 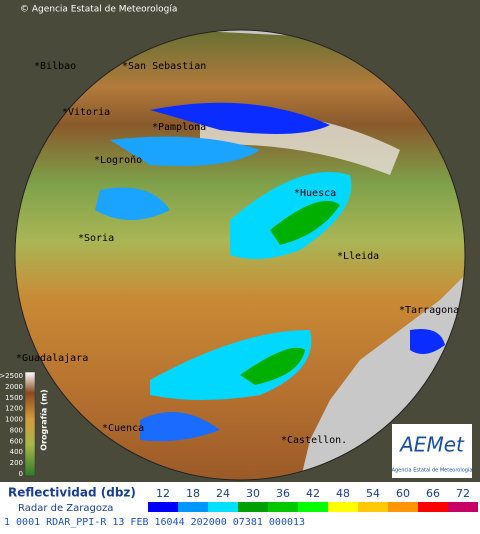 What do you see at coordinates (403, 493) in the screenshot?
I see `legend-value: 60` at bounding box center [403, 493].